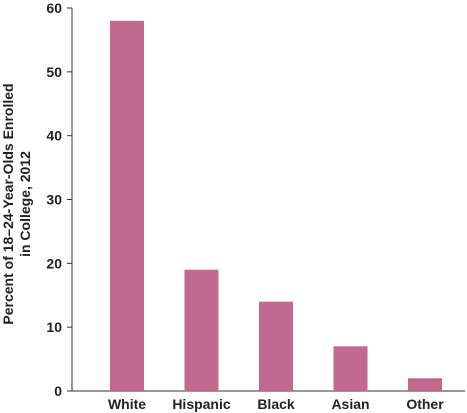  Describe the element at coordinates (127, 404) in the screenshot. I see `x-category-label: White` at that location.